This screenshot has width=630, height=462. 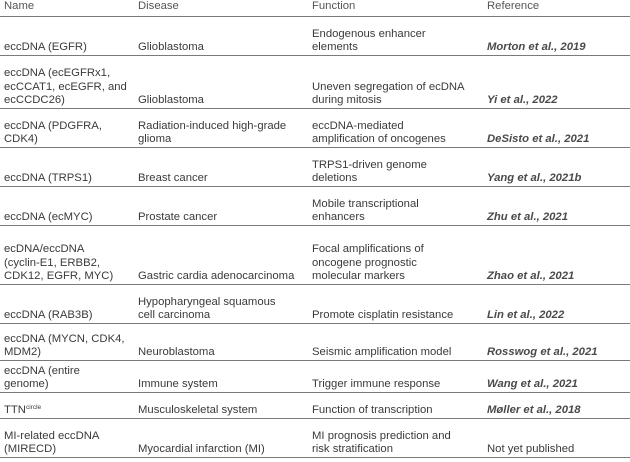 What do you see at coordinates (70, 166) in the screenshot?
I see `cell-name: eccDNA (TRPS1)` at bounding box center [70, 166].